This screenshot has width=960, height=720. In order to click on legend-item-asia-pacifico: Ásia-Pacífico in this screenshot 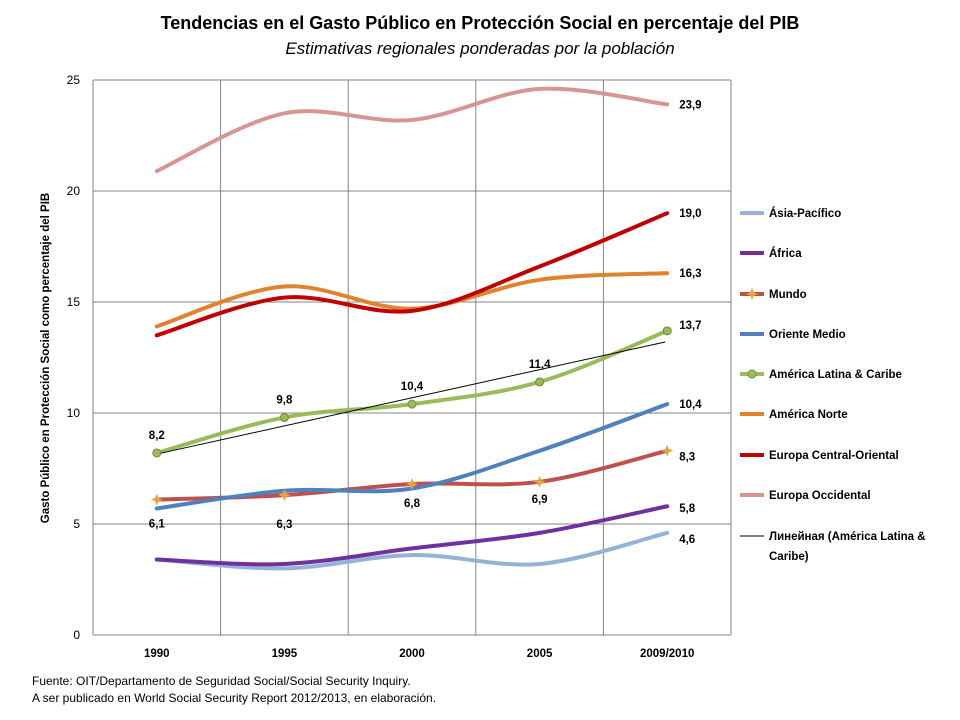, I will do `click(790, 213)`.